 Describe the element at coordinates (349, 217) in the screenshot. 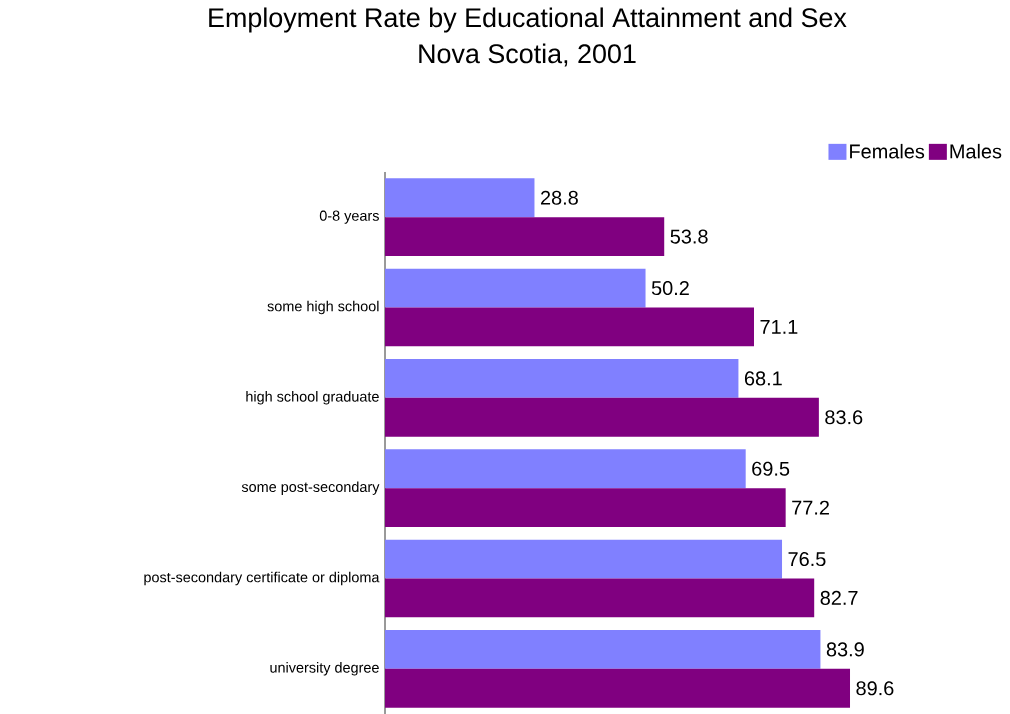

I see `y-tick-label: 0-8 years` at that location.